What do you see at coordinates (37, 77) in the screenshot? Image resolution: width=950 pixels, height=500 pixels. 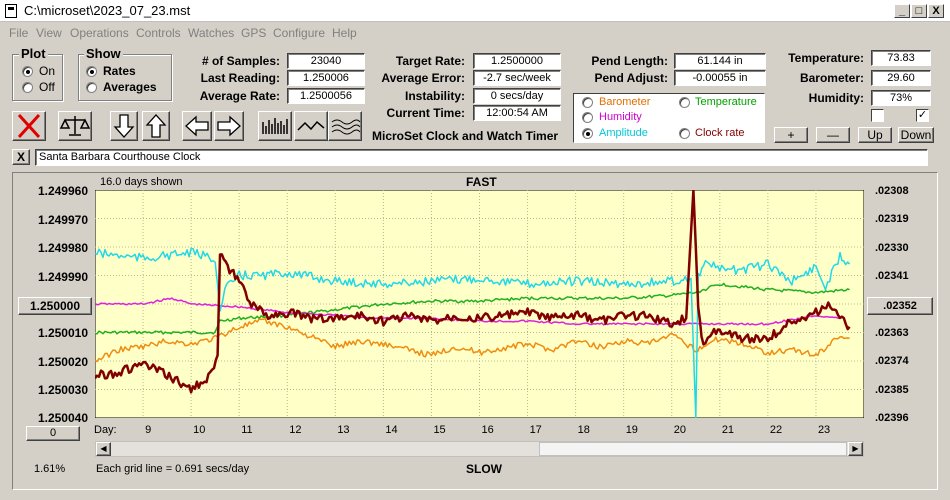 I see `plot-group` at bounding box center [37, 77].